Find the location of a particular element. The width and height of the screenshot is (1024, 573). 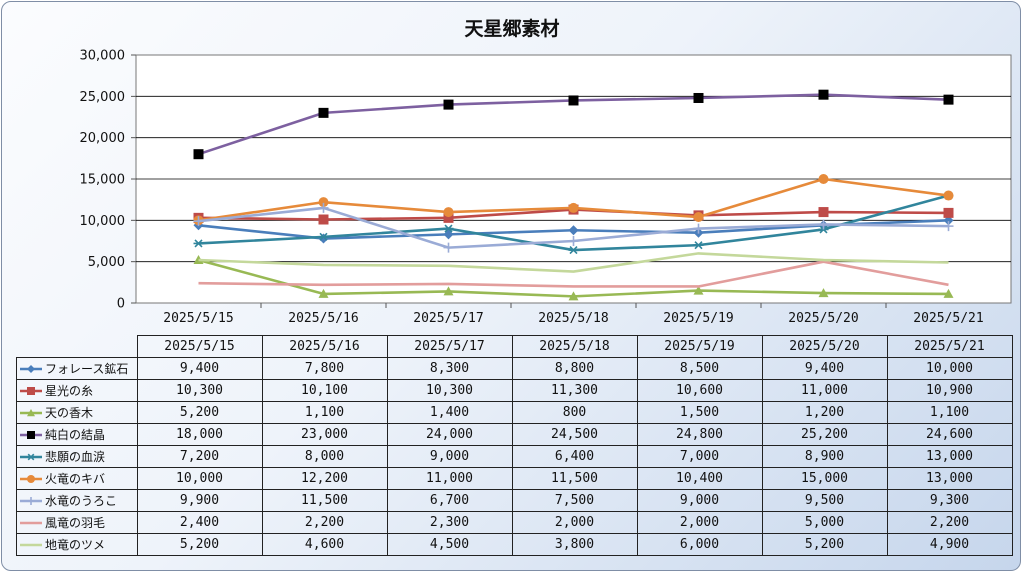

table-value-cell: 1,500 is located at coordinates (699, 412).